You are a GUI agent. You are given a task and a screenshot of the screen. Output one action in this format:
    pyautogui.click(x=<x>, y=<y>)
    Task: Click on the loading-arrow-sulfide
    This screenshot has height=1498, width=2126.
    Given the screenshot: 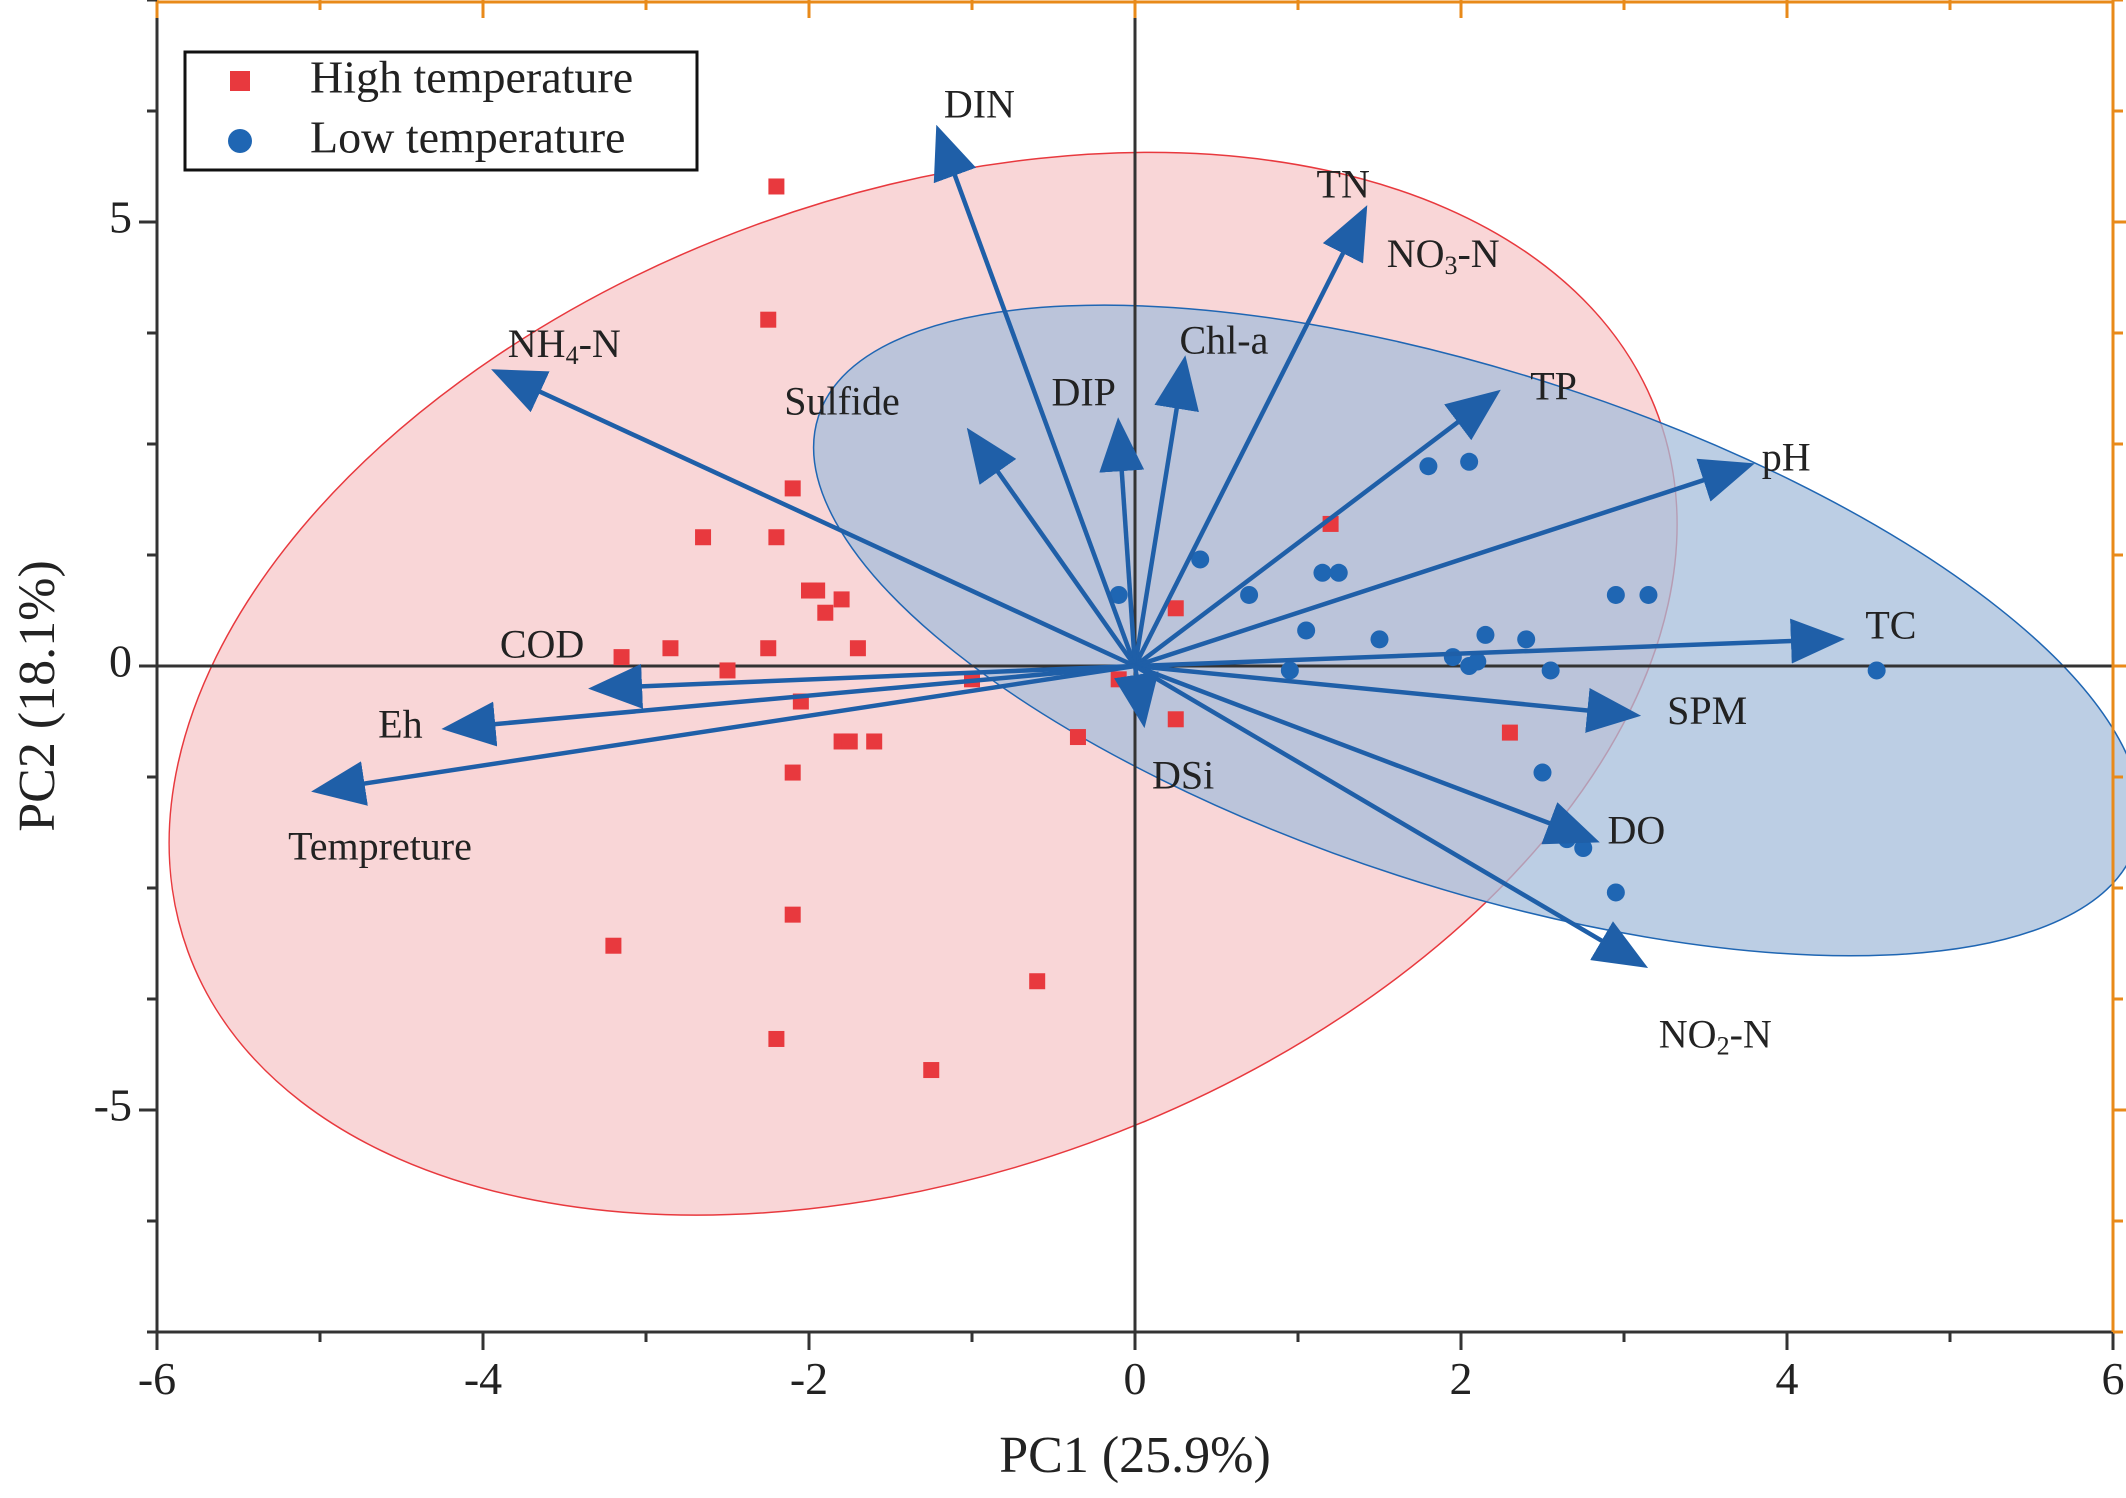 What is the action you would take?
    pyautogui.click(x=1051, y=547)
    